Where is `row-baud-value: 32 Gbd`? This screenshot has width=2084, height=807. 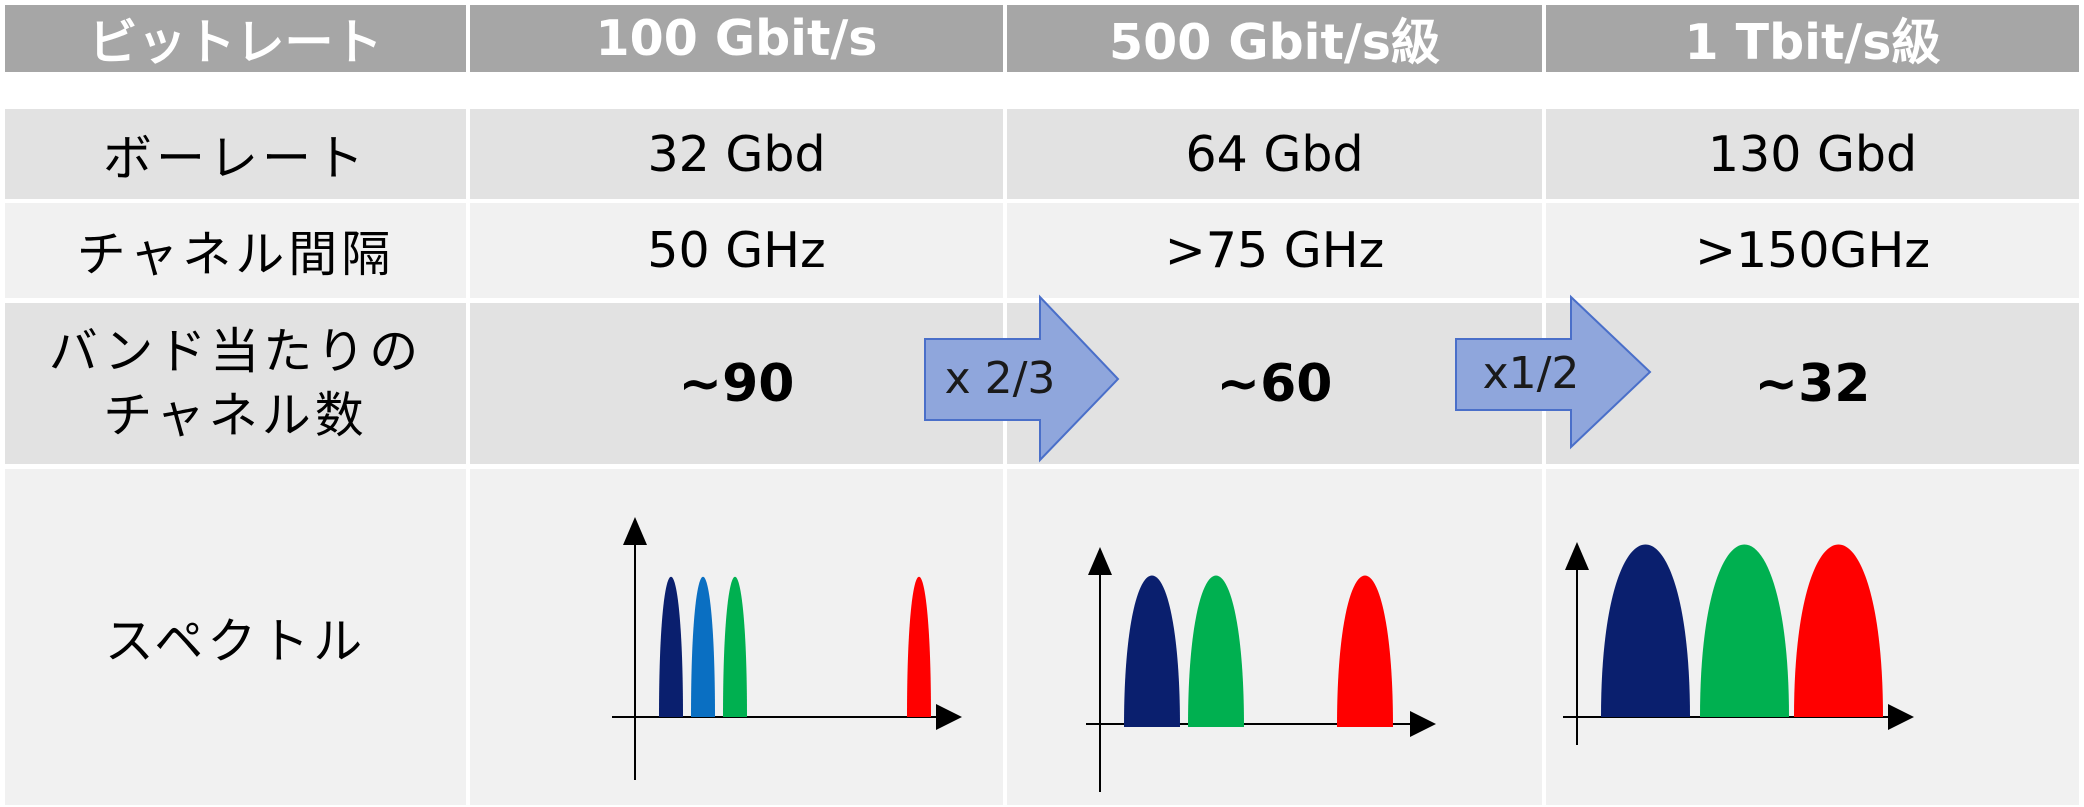
row-baud-value: 32 Gbd is located at coordinates (736, 154).